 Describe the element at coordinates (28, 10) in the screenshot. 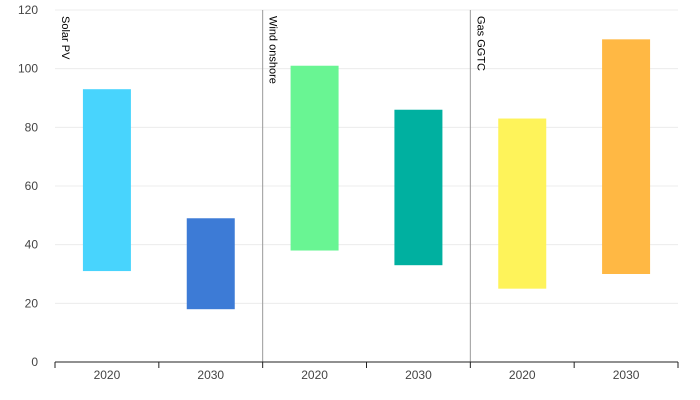

I see `y-tick-label: 120` at that location.